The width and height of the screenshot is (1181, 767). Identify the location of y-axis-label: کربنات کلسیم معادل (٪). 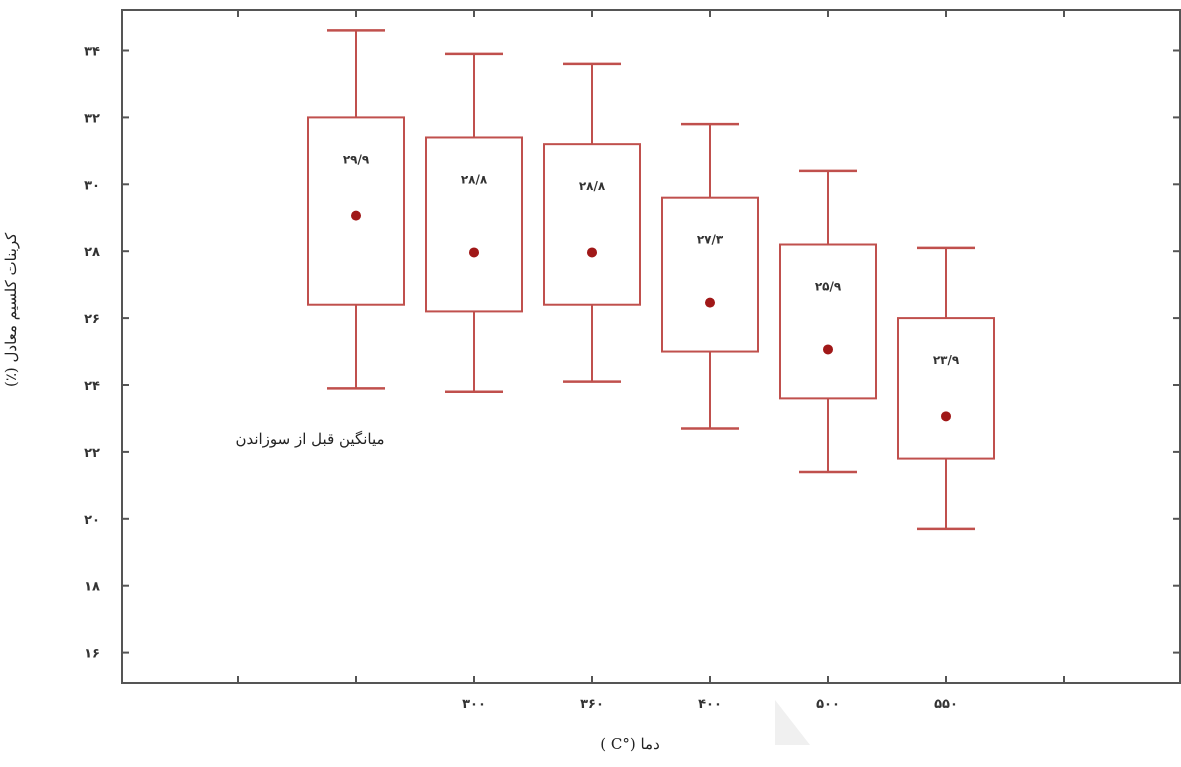
(11, 310).